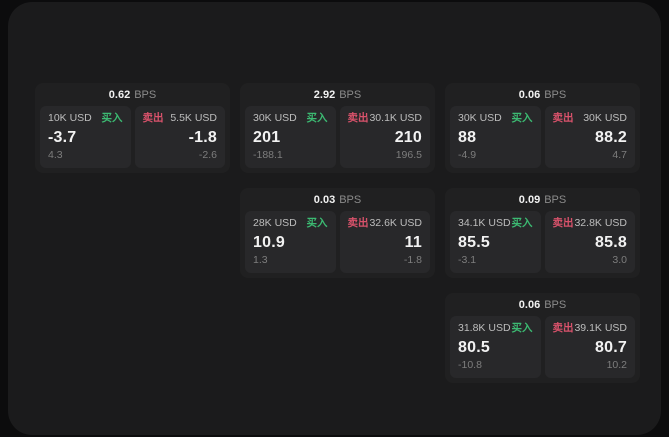 Image resolution: width=669 pixels, height=437 pixels. Describe the element at coordinates (85, 137) in the screenshot. I see `buy-panel: 10K USD 买入 -3.7 4.3` at that location.